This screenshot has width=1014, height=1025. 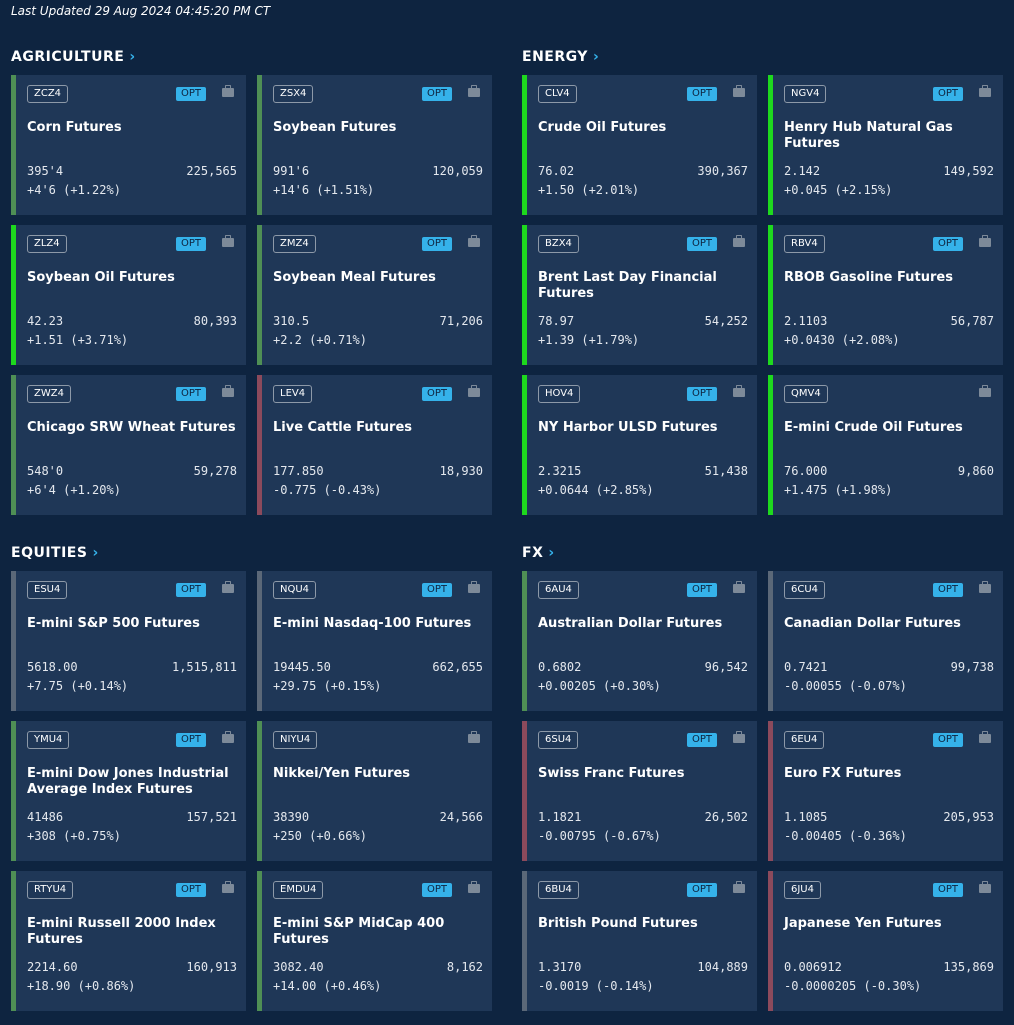 What do you see at coordinates (52, 667) in the screenshot?
I see `last-price: 5618.00` at bounding box center [52, 667].